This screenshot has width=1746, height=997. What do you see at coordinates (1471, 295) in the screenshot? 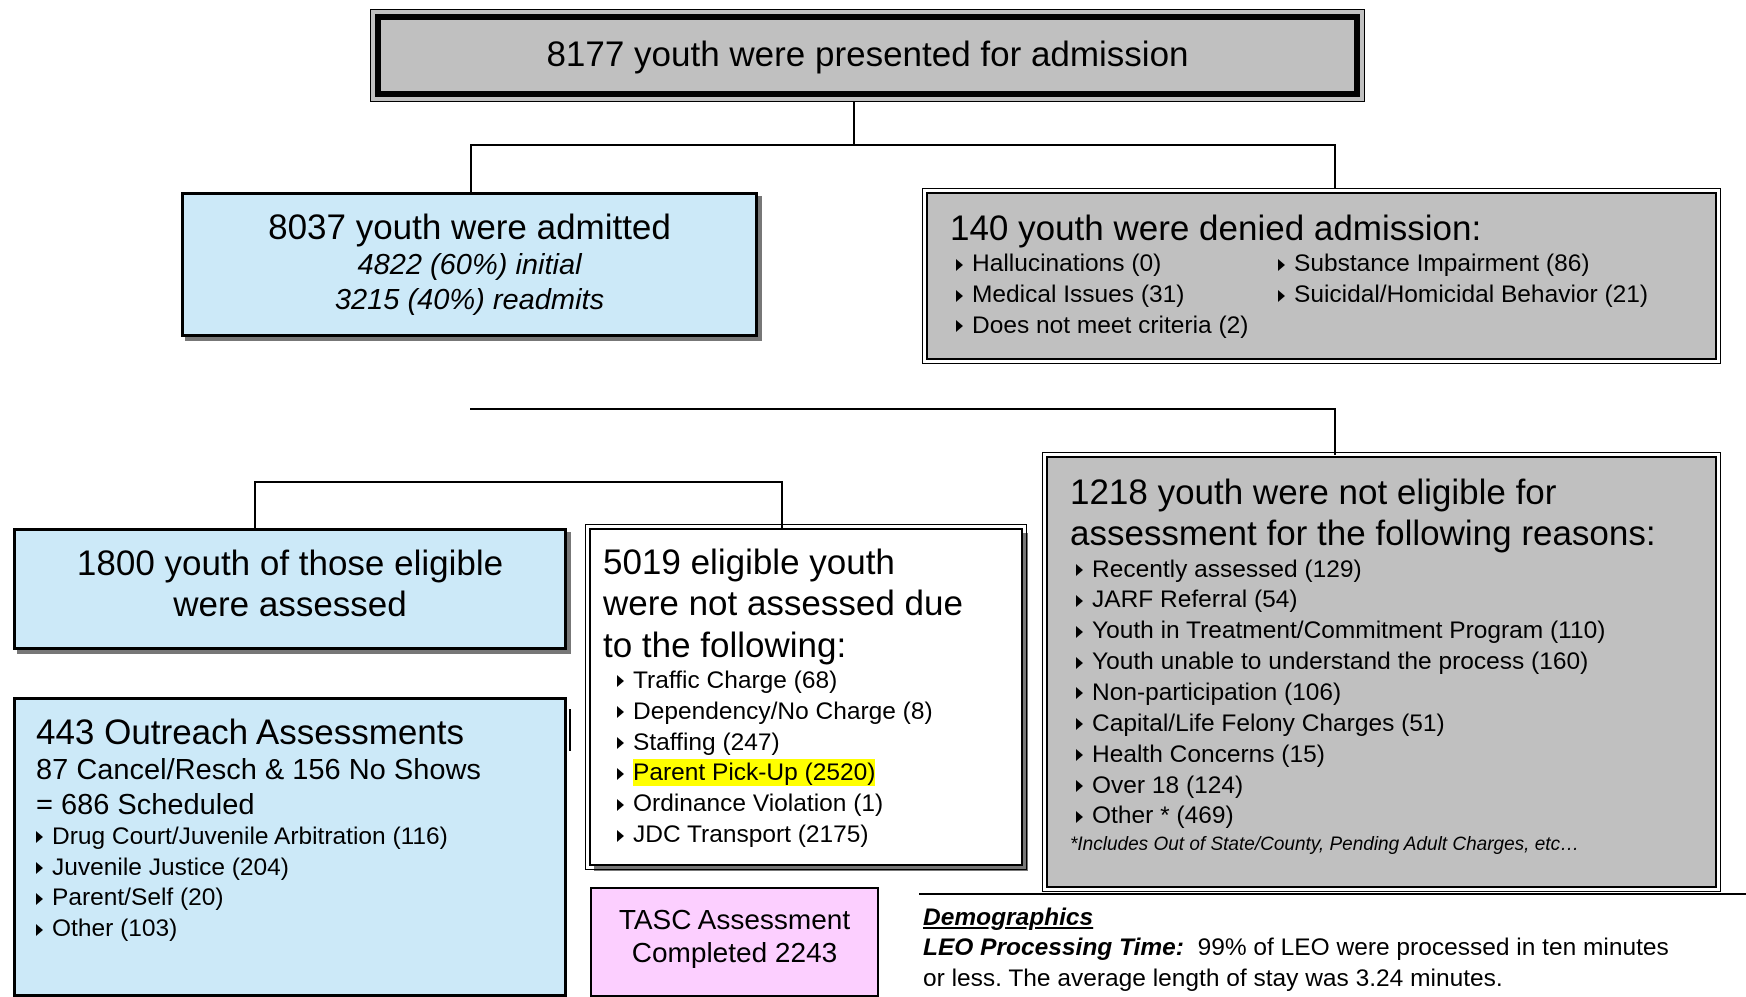
I see `item-text: Suicidal/Homicidal Behavior (21)` at bounding box center [1471, 295].